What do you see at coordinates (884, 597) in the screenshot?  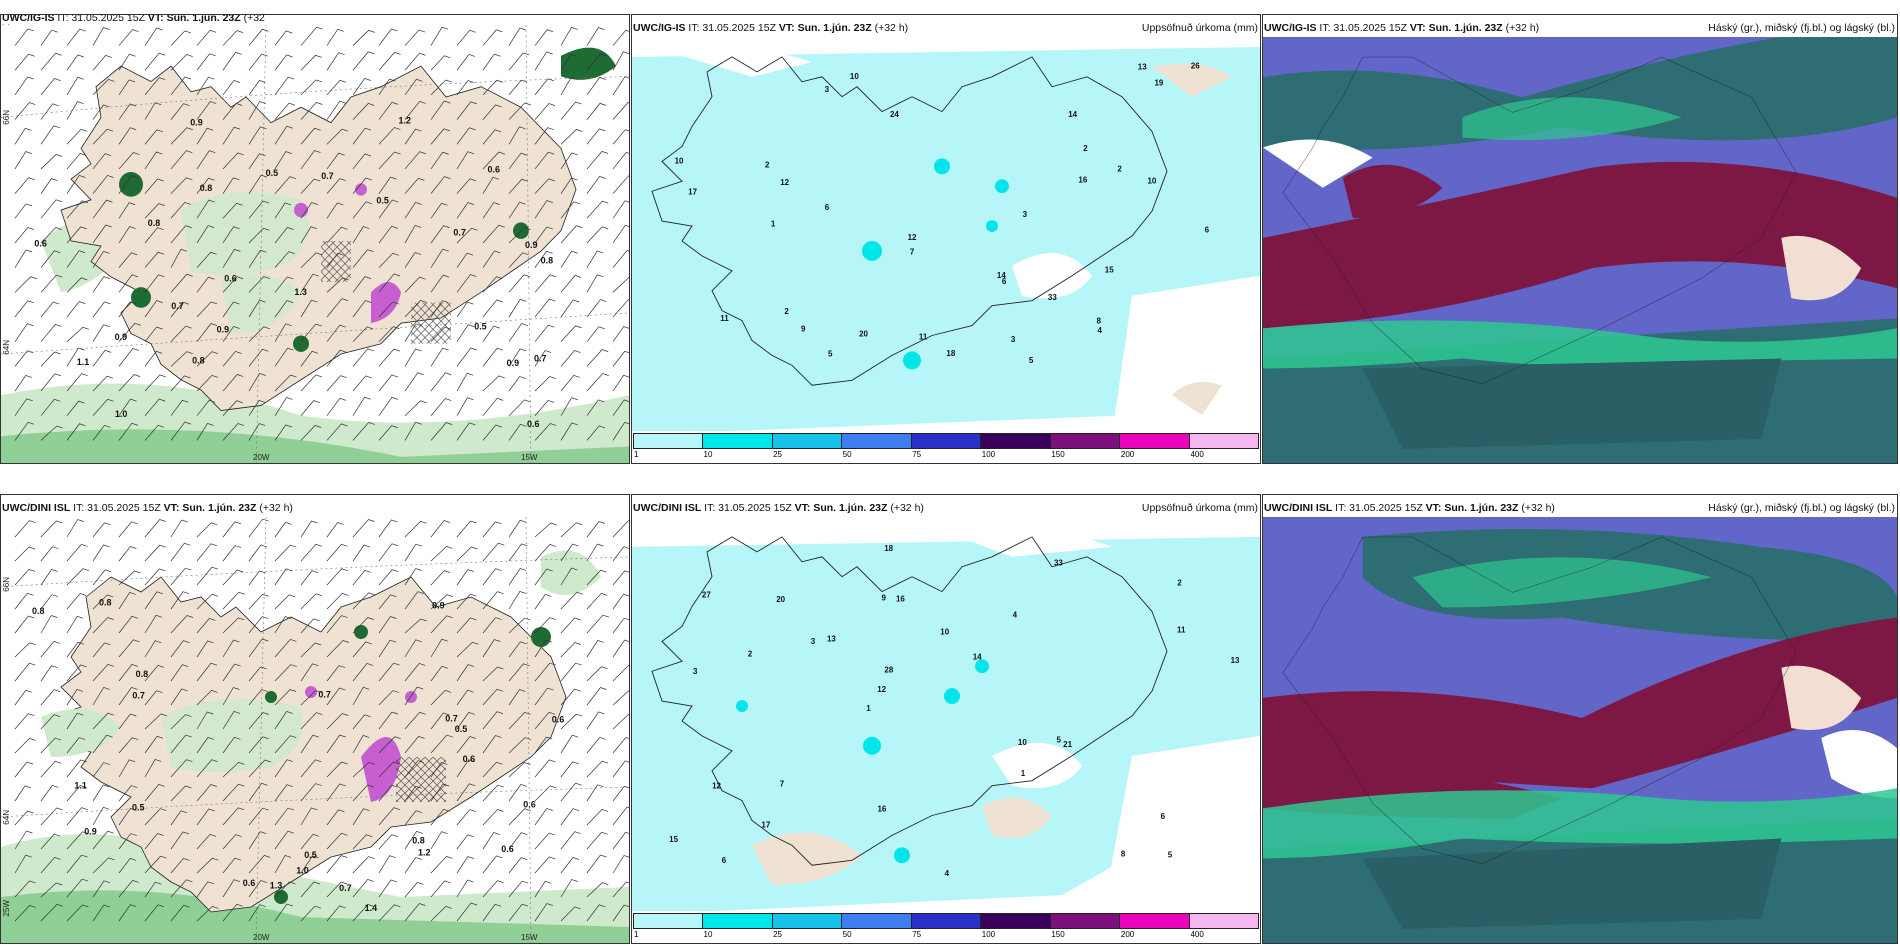 I see `precip-value: 9` at bounding box center [884, 597].